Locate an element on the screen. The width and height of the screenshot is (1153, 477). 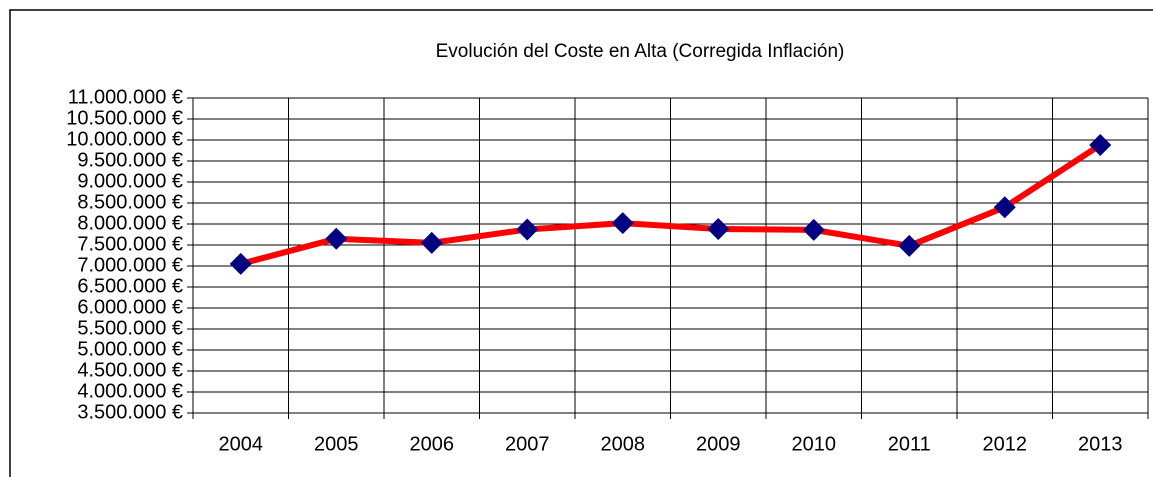
x-tick-label: 2011 is located at coordinates (909, 444).